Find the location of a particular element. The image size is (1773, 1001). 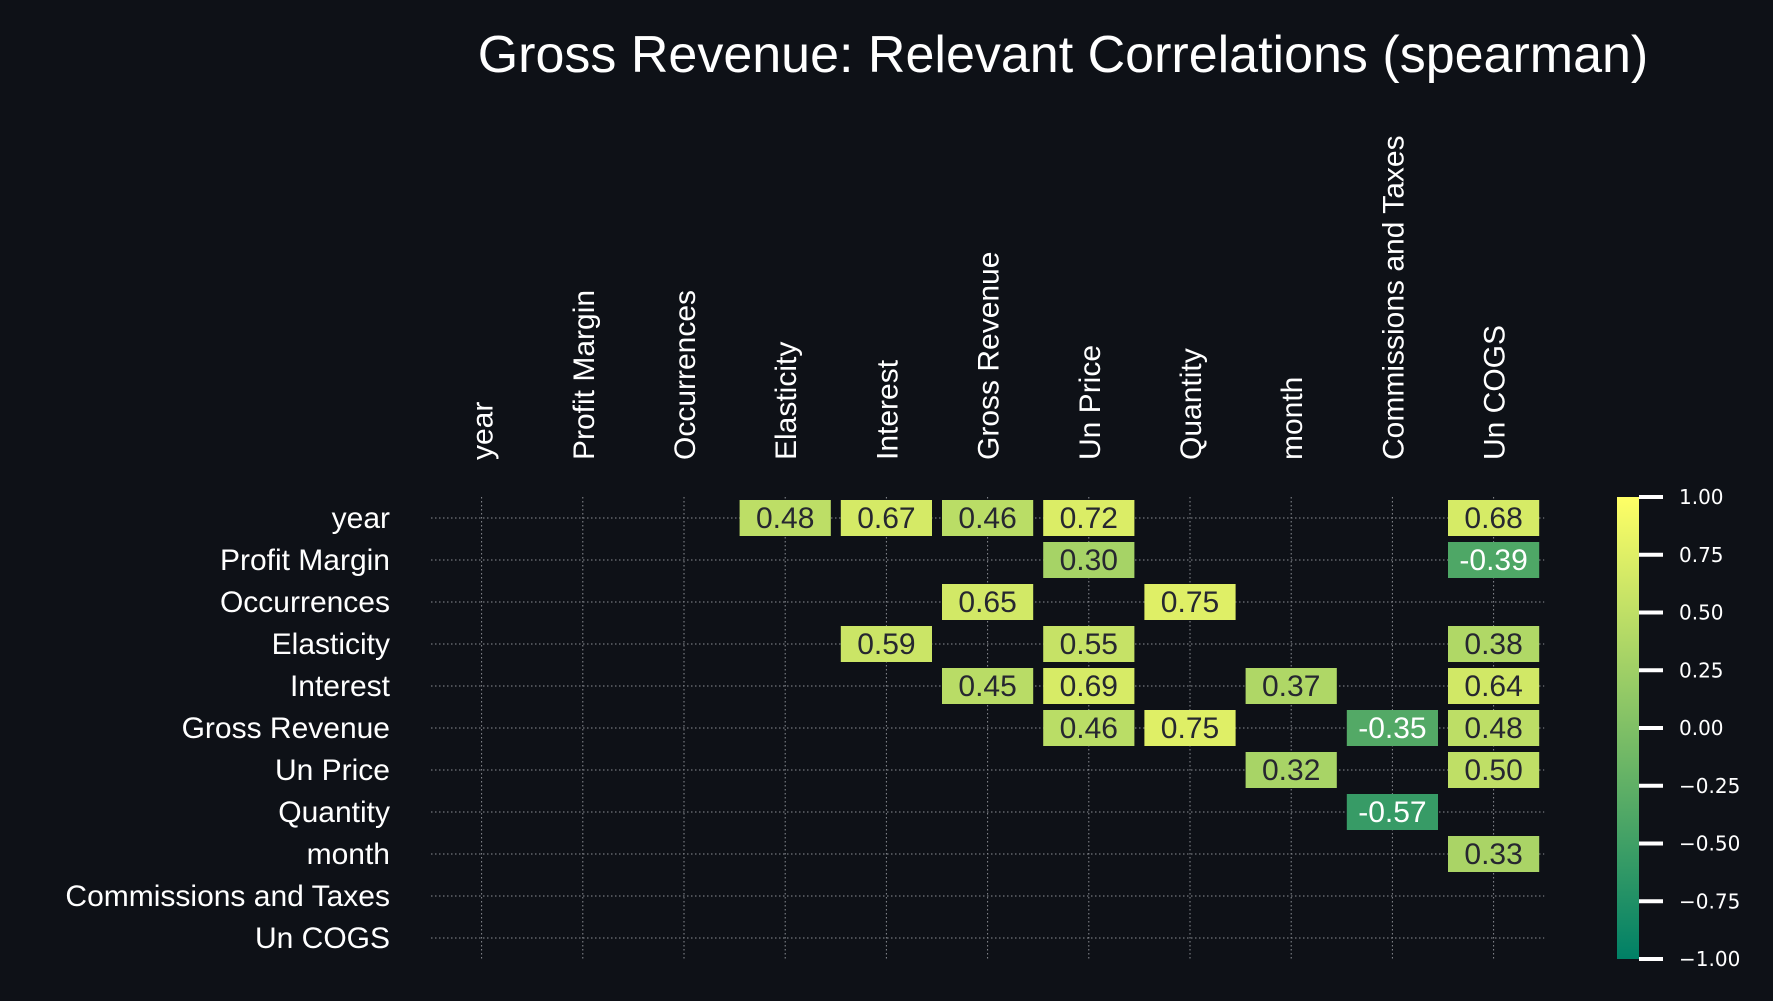

heatmap-cell-interest-month: 0.37 is located at coordinates (1291, 686).